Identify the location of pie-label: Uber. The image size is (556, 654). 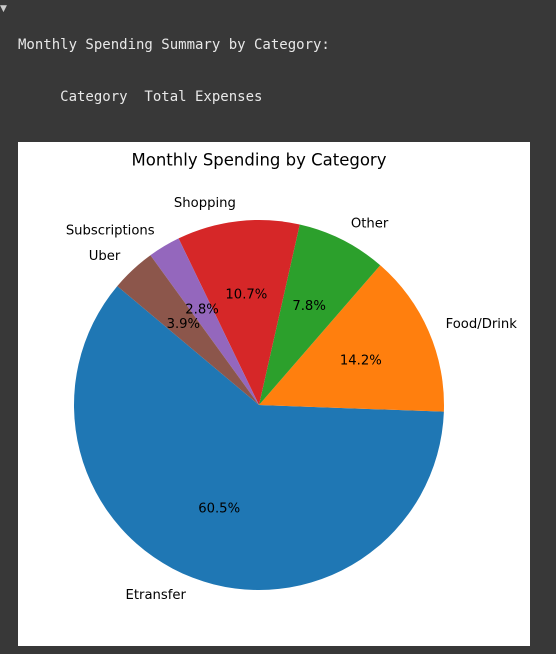
(105, 256).